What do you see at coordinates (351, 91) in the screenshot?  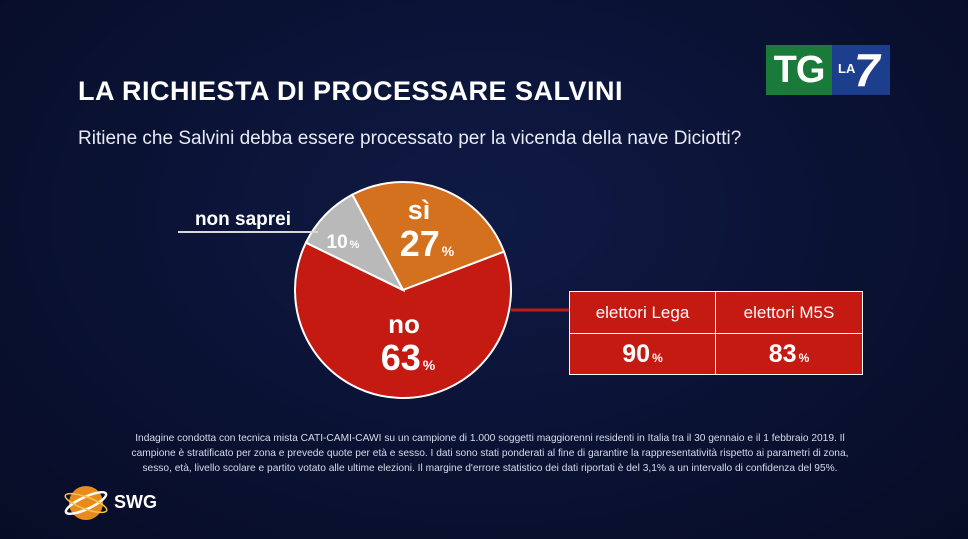 I see `chart-title: LA RICHIESTA DI PROCESSARE SALVINI` at bounding box center [351, 91].